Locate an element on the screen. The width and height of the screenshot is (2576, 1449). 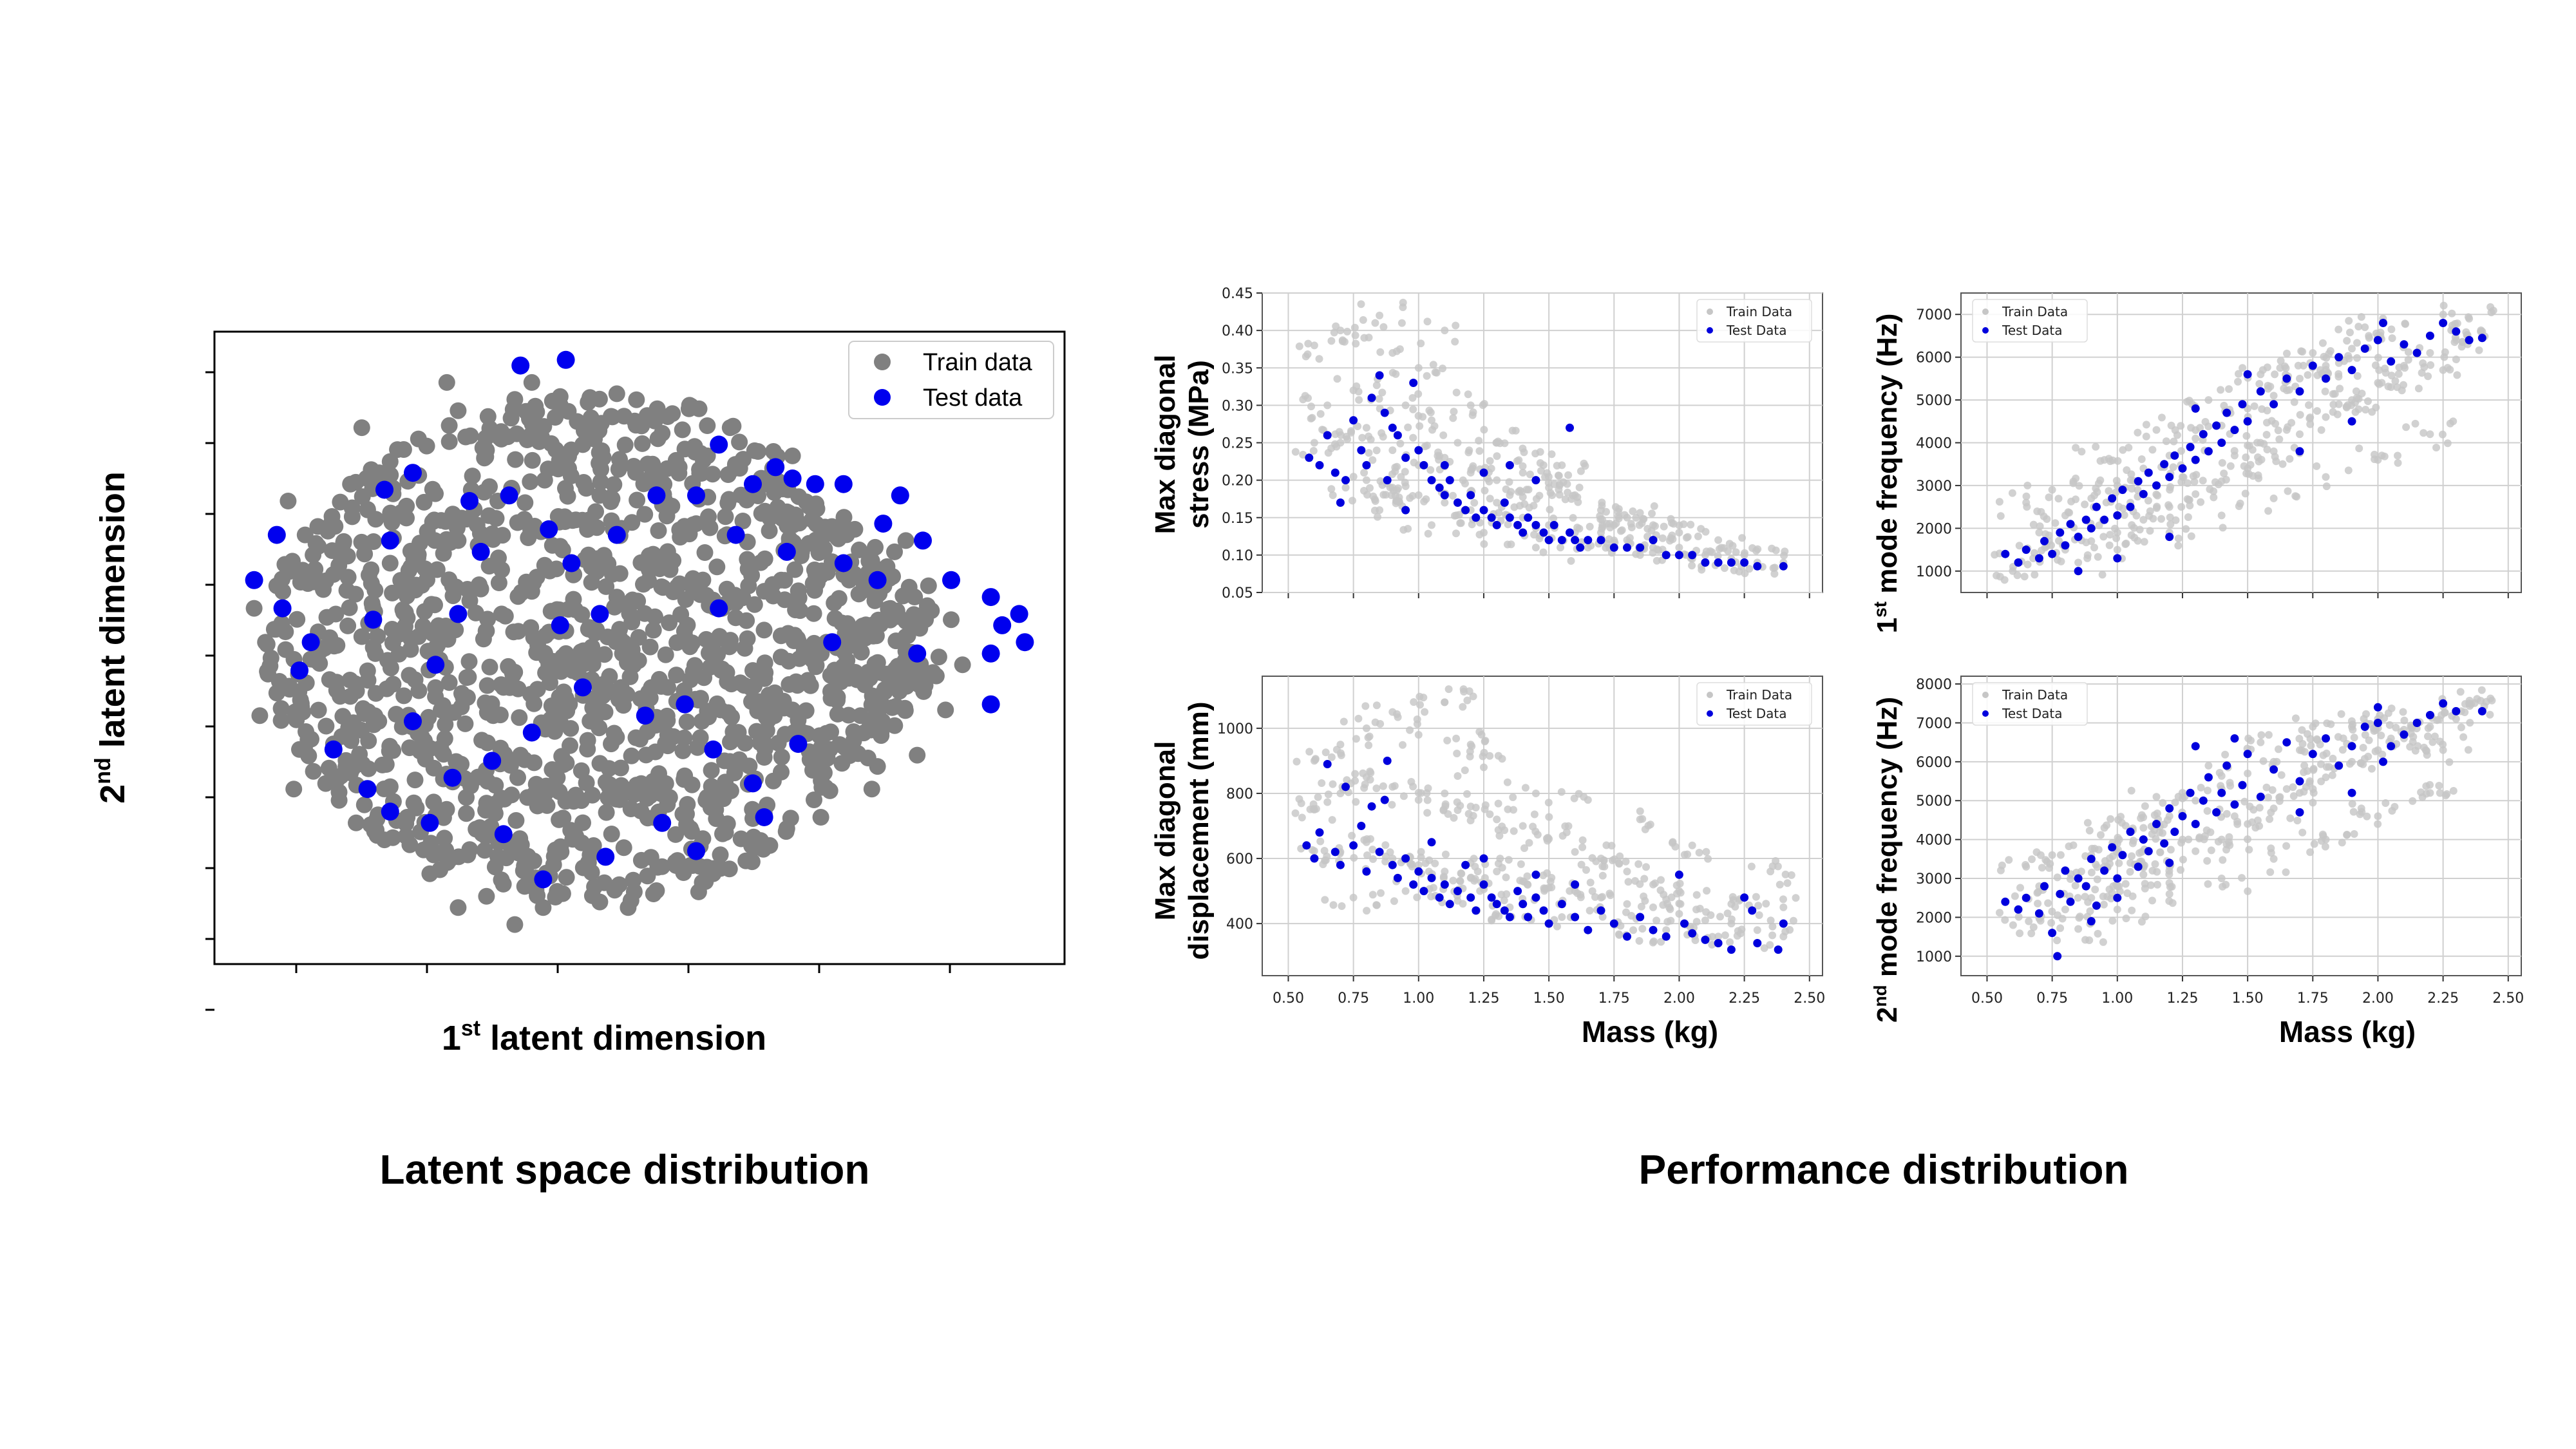
stress-ytick-label: 0.15 is located at coordinates (1237, 519).